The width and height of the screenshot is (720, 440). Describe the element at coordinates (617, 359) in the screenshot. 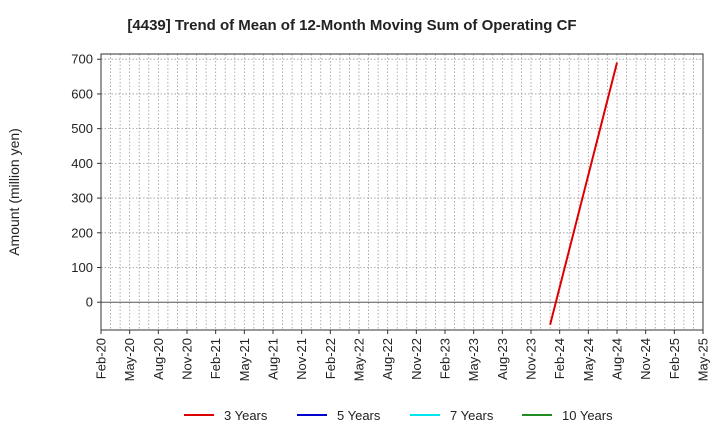

I see `x-tick-label: Aug-24` at that location.